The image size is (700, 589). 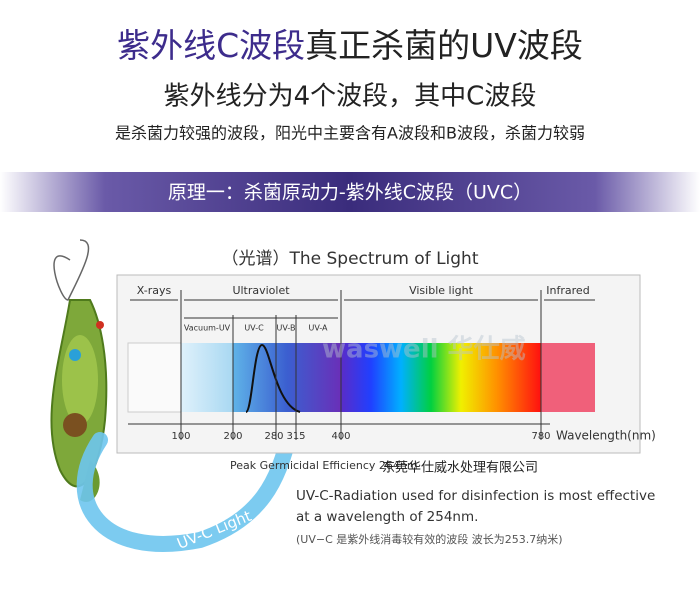 What do you see at coordinates (460, 468) in the screenshot?
I see `company: 东莞华仕威水处理有限公司` at bounding box center [460, 468].